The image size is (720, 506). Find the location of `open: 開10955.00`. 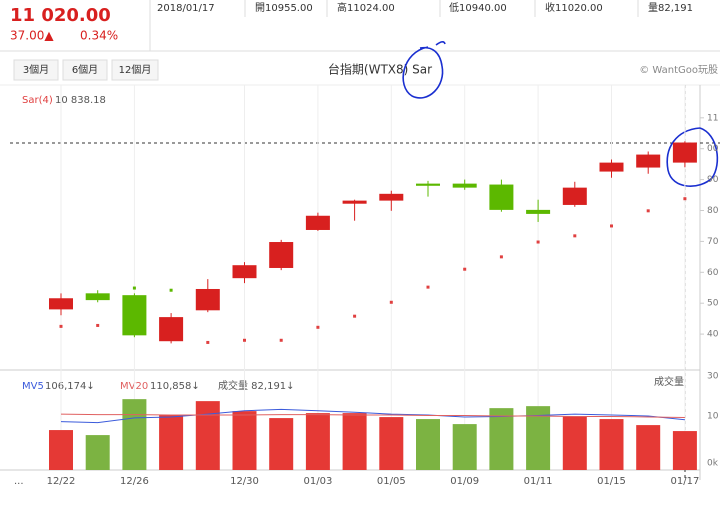

open: 開10955.00 is located at coordinates (284, 8).